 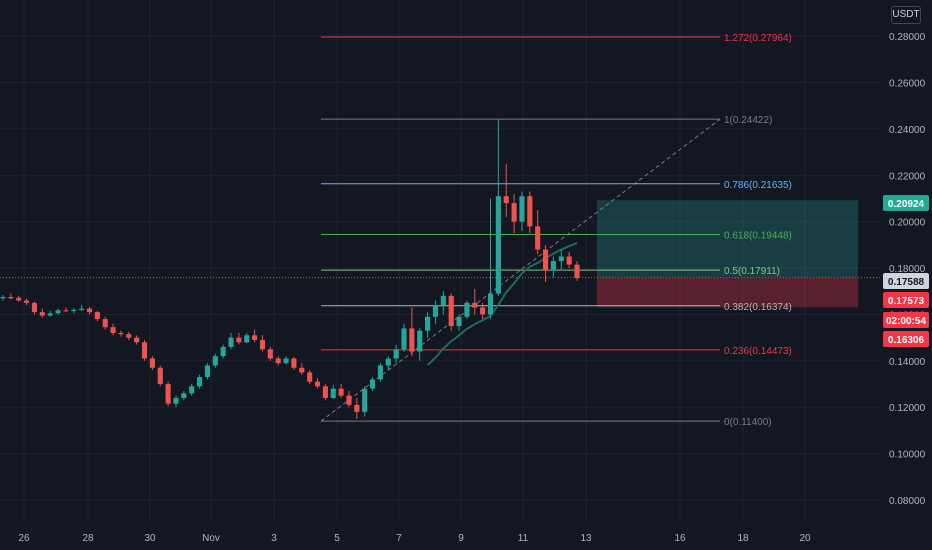 I want to click on price-axis-tick-label: 0.18000, so click(x=907, y=269).